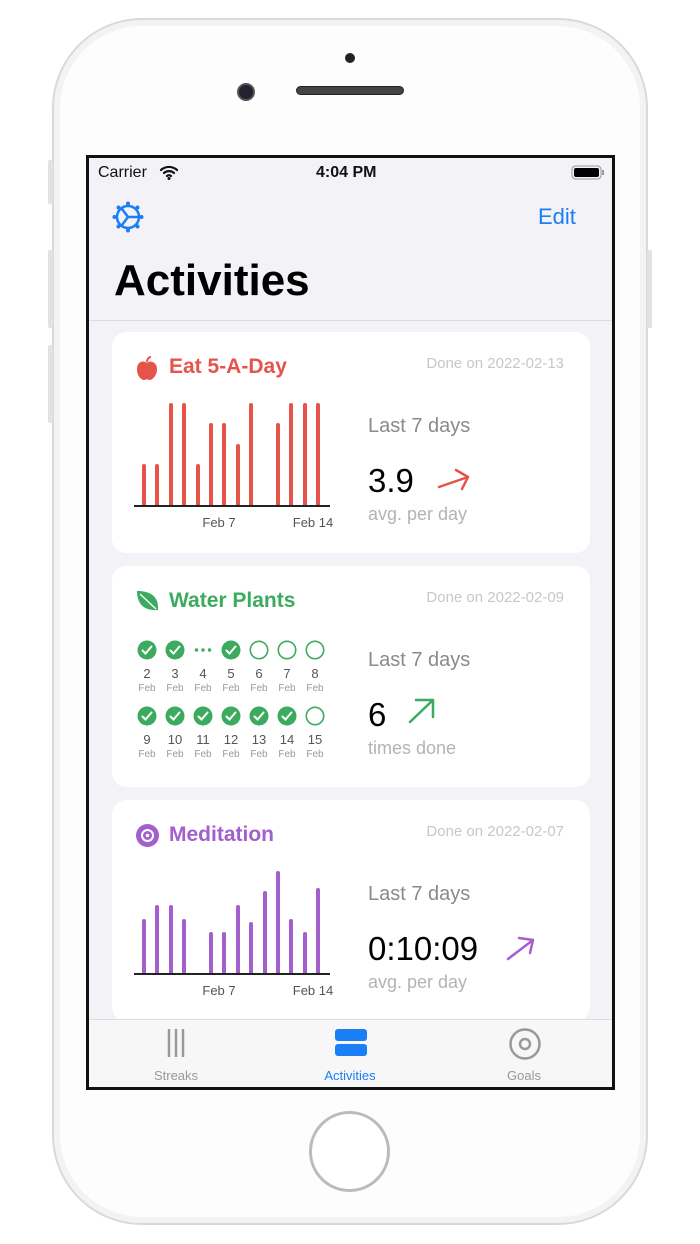  I want to click on ellipsis-icon, so click(203, 650).